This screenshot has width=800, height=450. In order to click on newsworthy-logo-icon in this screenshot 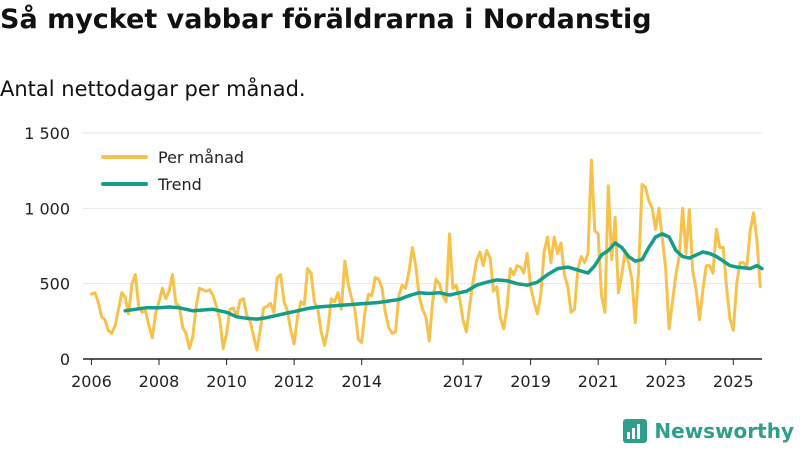, I will do `click(635, 431)`.